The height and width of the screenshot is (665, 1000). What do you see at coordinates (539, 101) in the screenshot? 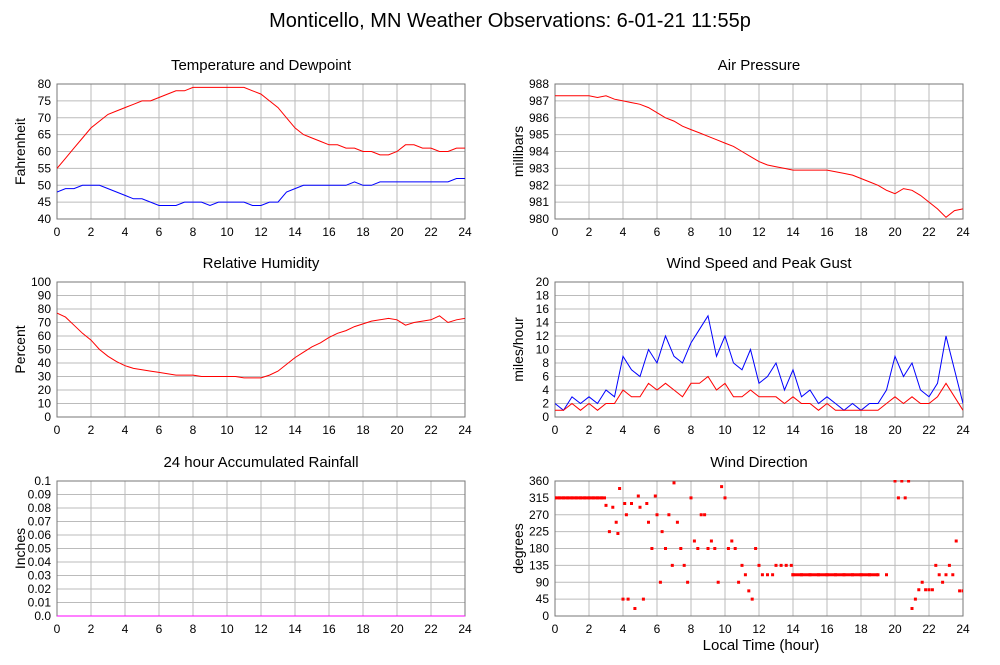
I see `pressure-y-tick-label: 987` at bounding box center [539, 101].